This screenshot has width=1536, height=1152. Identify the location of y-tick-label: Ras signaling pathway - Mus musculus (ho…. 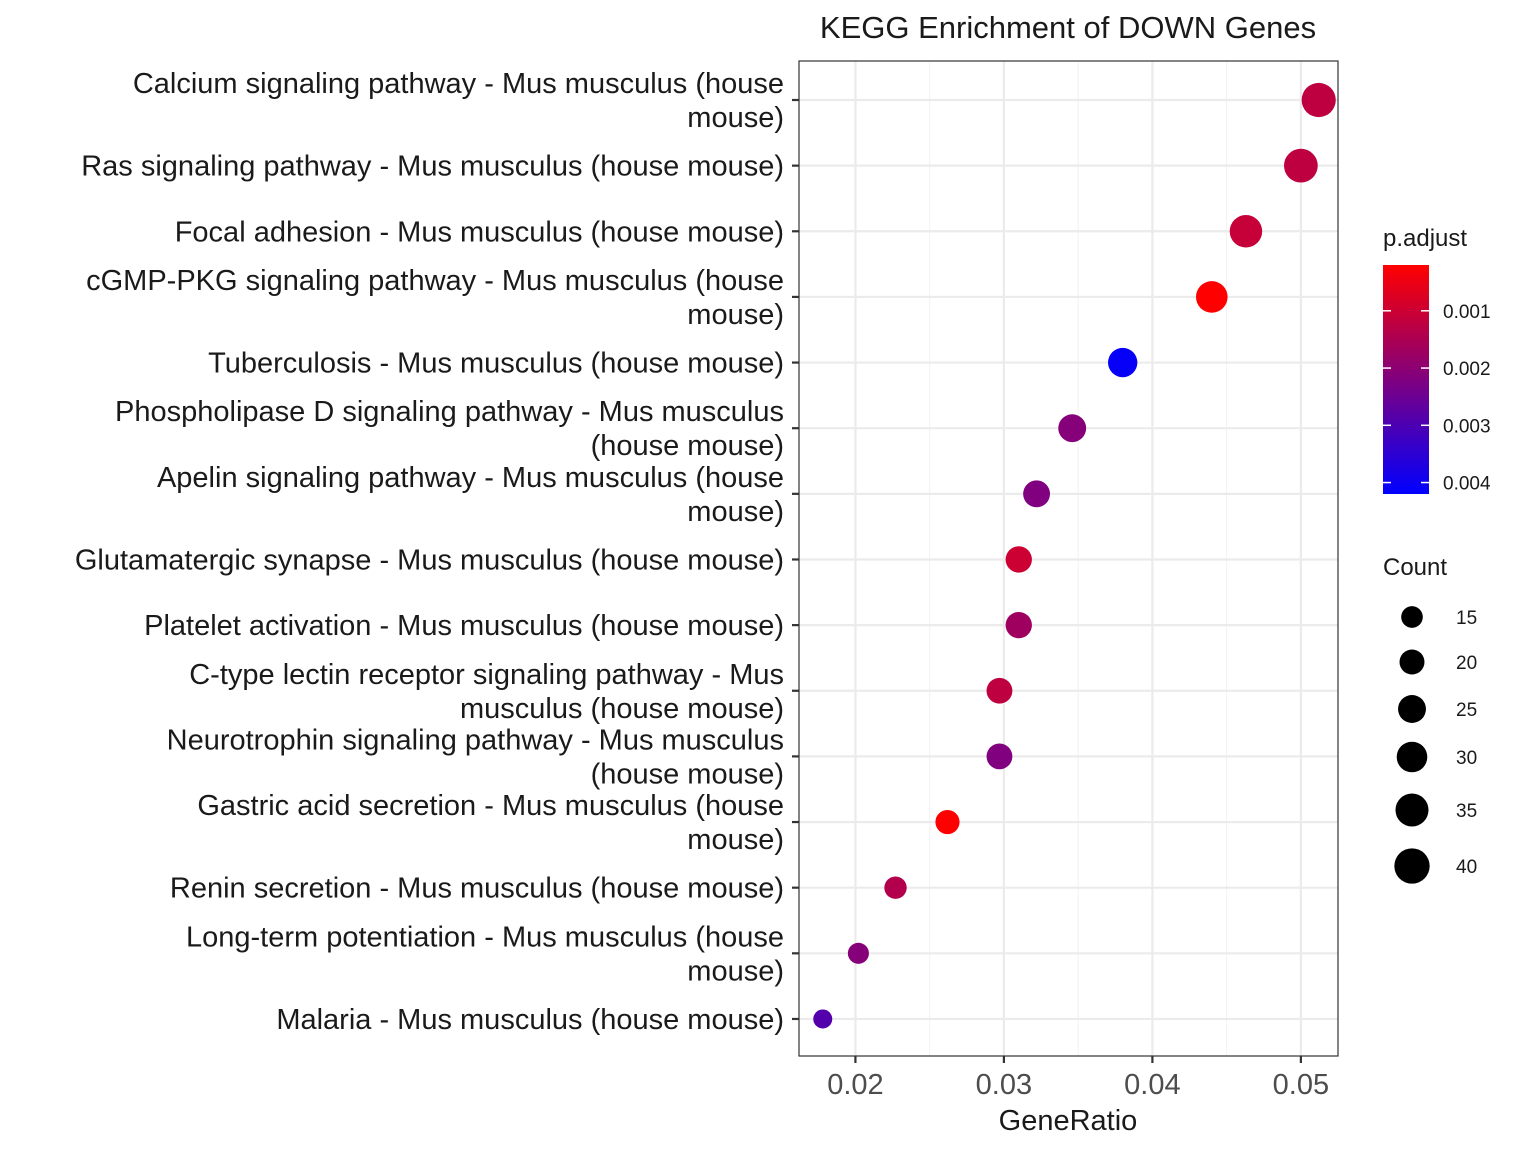
(432, 167).